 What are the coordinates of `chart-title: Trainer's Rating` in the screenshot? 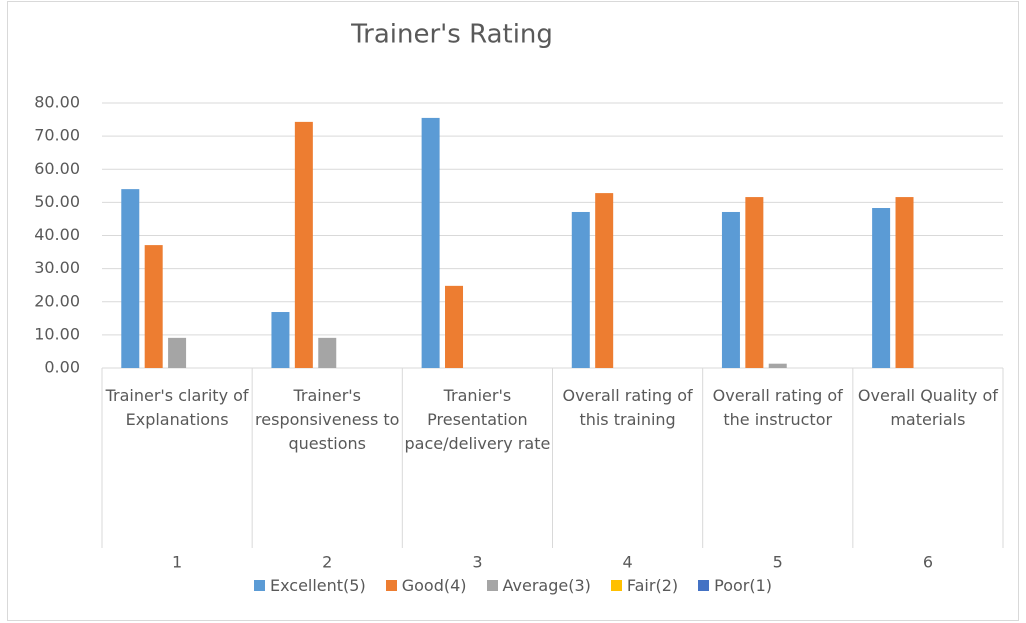 It's located at (451, 35).